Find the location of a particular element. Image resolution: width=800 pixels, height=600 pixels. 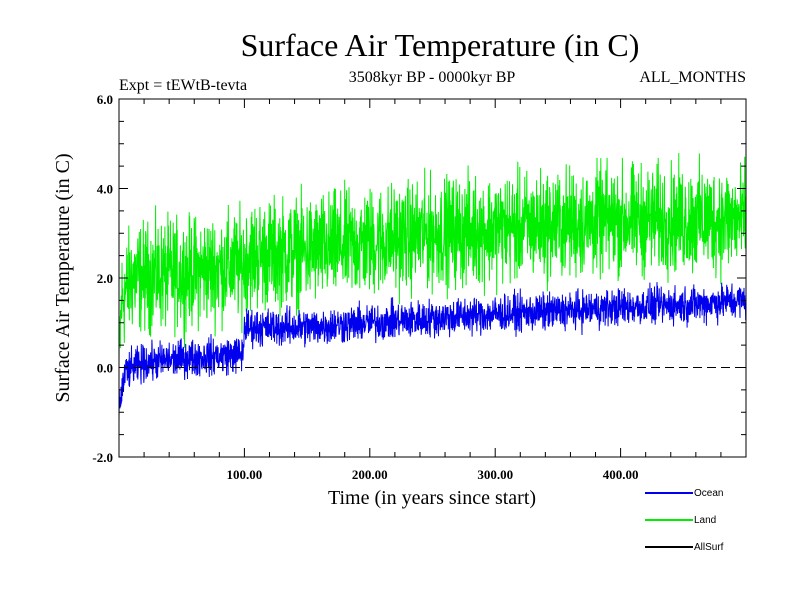

chart-subtitle-experiment: Expt = tEWtB-tevta is located at coordinates (183, 85).